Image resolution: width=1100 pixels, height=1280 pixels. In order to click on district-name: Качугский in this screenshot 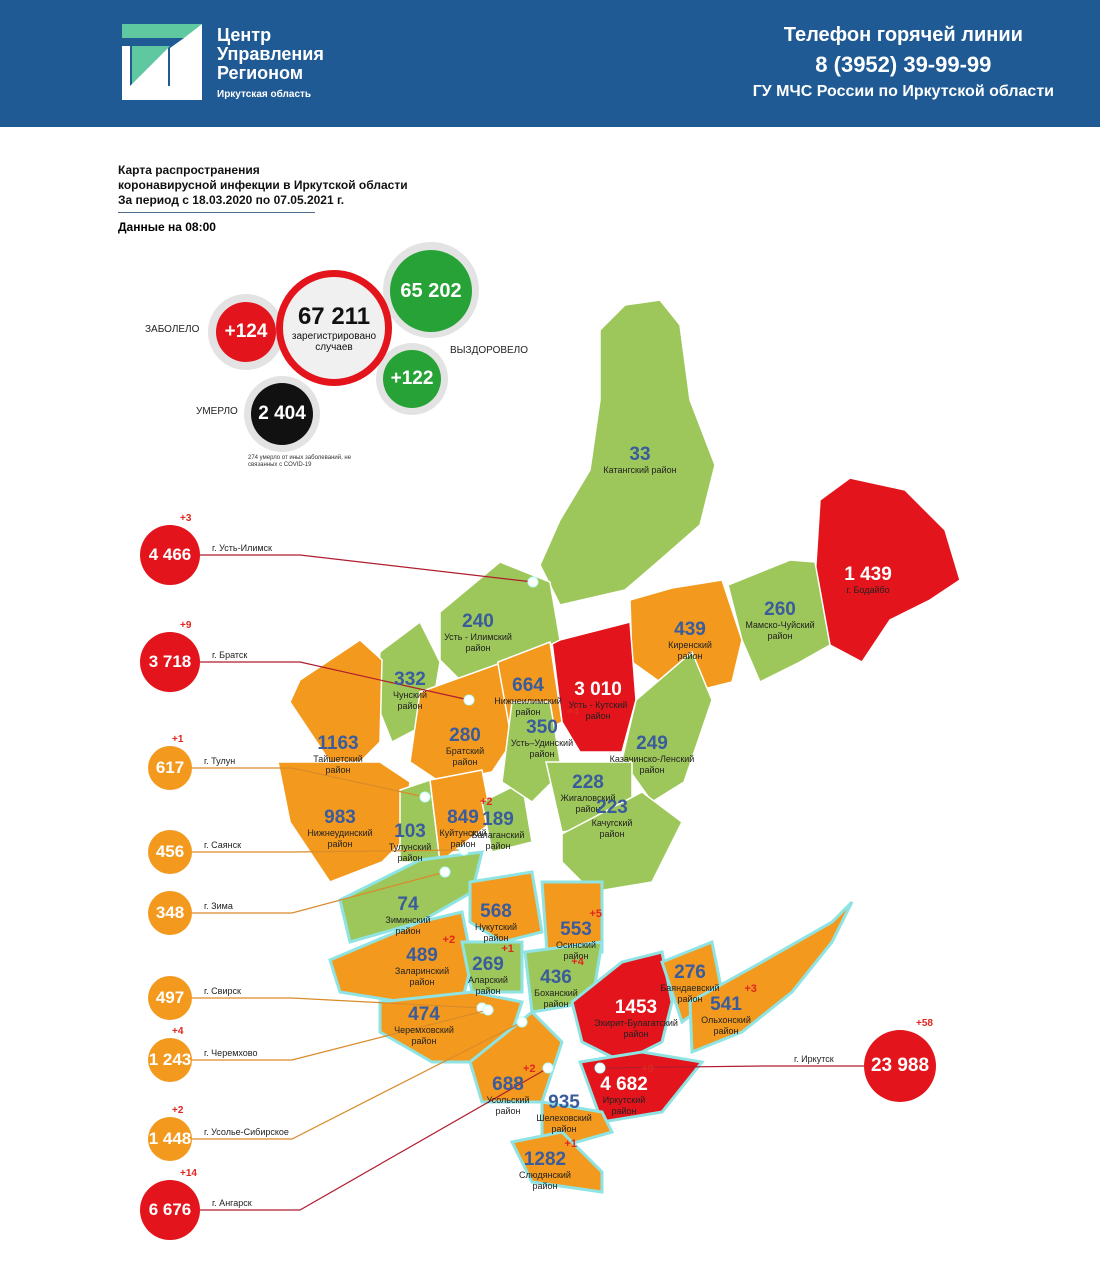, I will do `click(612, 823)`.